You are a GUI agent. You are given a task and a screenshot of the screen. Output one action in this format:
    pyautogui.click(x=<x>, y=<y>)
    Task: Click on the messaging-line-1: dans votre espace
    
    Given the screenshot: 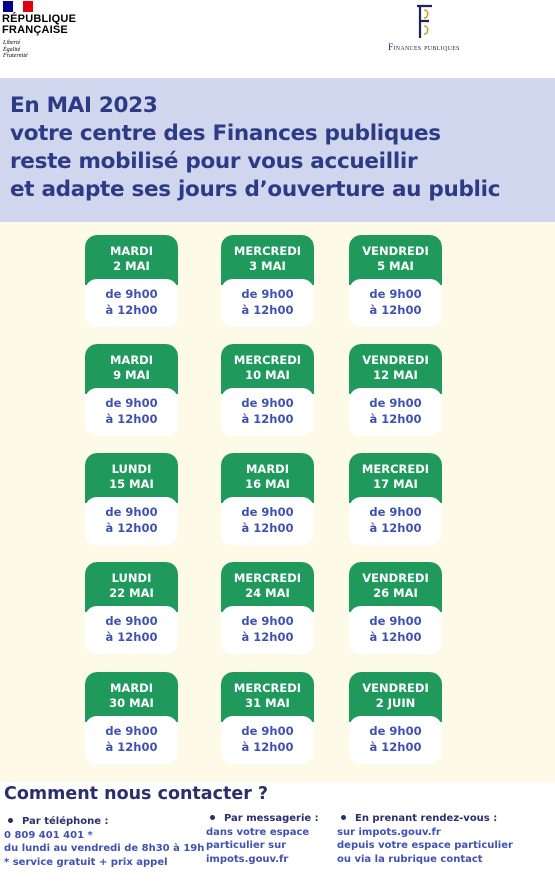 What is the action you would take?
    pyautogui.click(x=258, y=832)
    